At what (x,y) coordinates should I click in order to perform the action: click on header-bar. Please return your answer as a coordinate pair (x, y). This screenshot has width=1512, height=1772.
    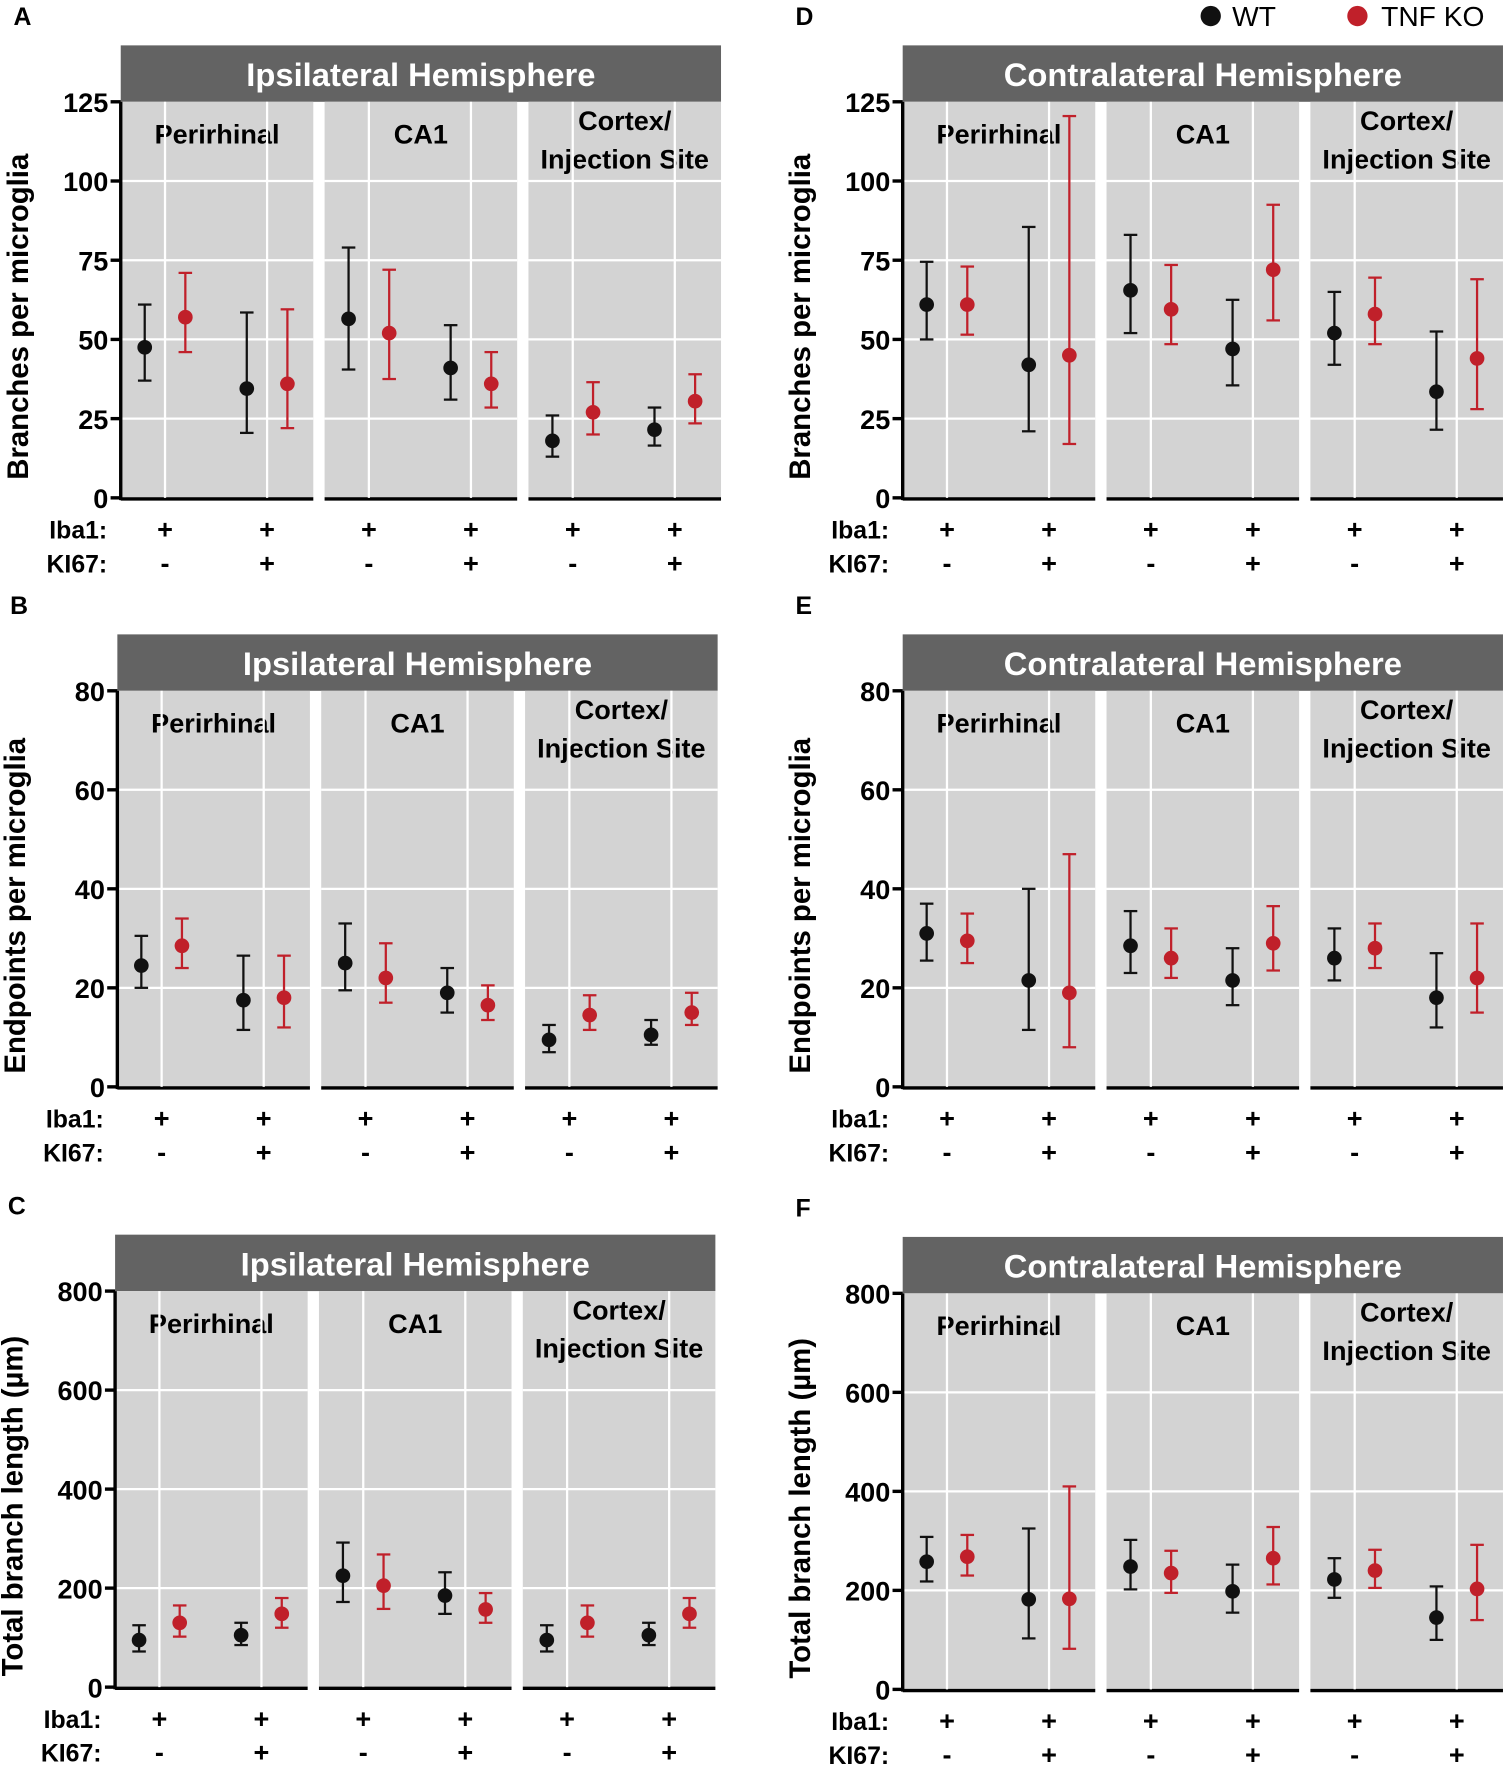
    Looking at the image, I should click on (1202, 662).